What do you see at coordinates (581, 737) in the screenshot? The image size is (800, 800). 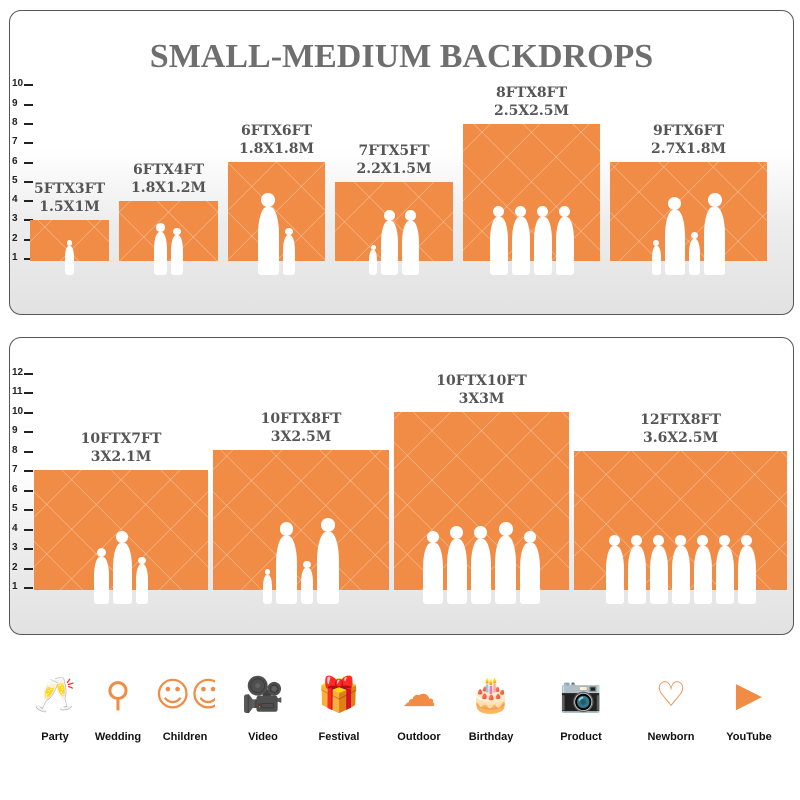 I see `usage-label: Product` at bounding box center [581, 737].